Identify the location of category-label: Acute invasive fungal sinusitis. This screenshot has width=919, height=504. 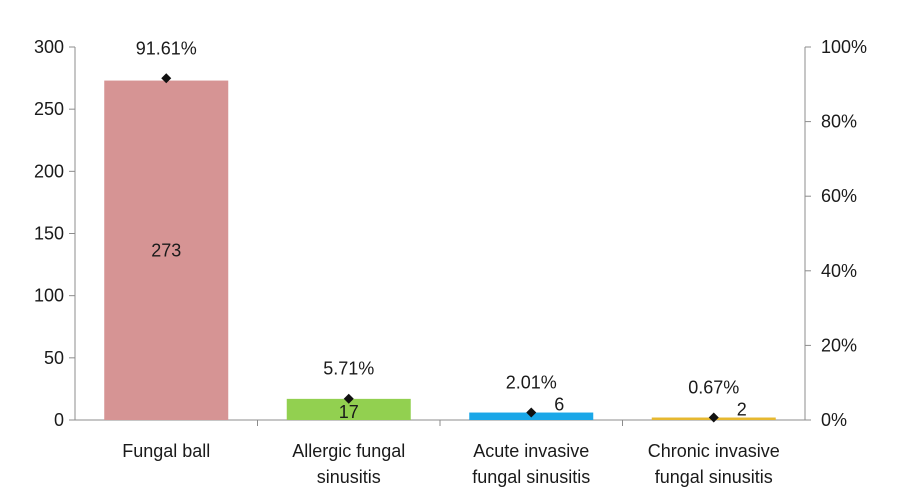
(531, 464).